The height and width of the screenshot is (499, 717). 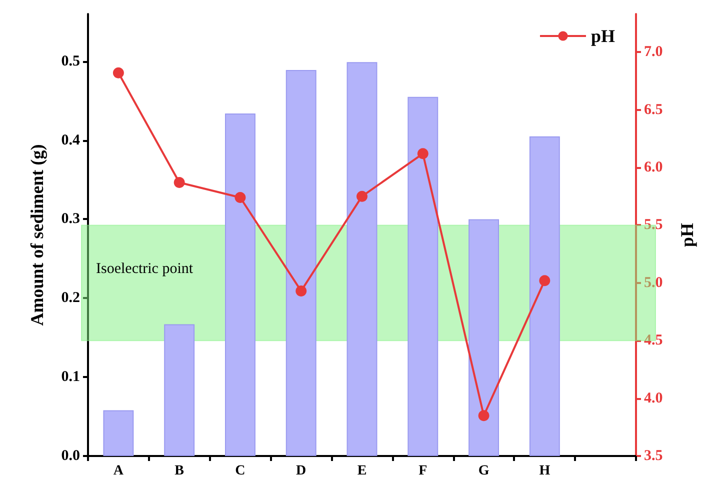 I want to click on y-axis-title: Amount of sediment (g), so click(x=37, y=235).